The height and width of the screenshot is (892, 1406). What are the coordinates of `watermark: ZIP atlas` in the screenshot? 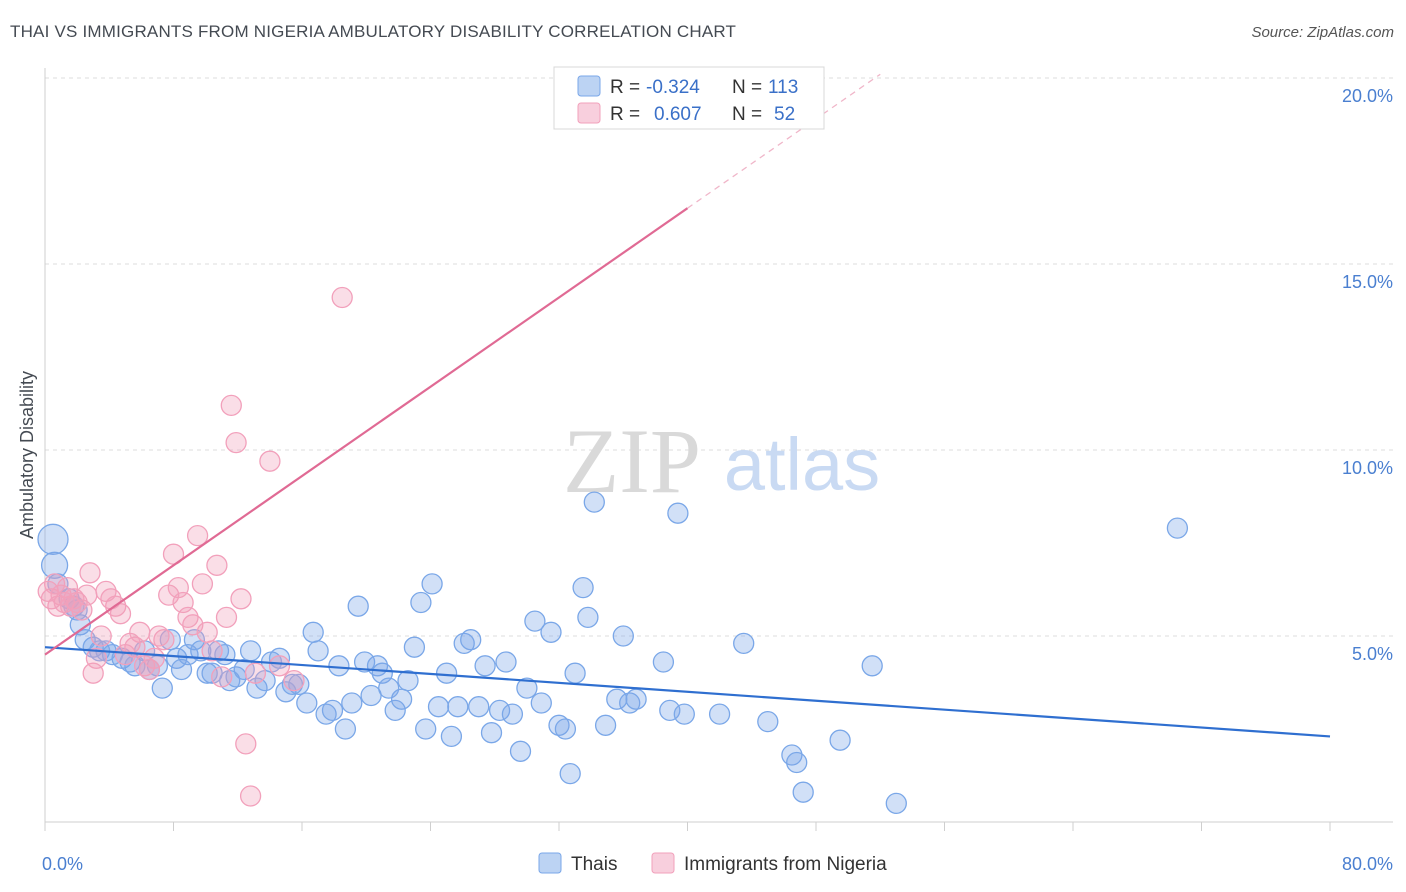 It's located at (721, 461).